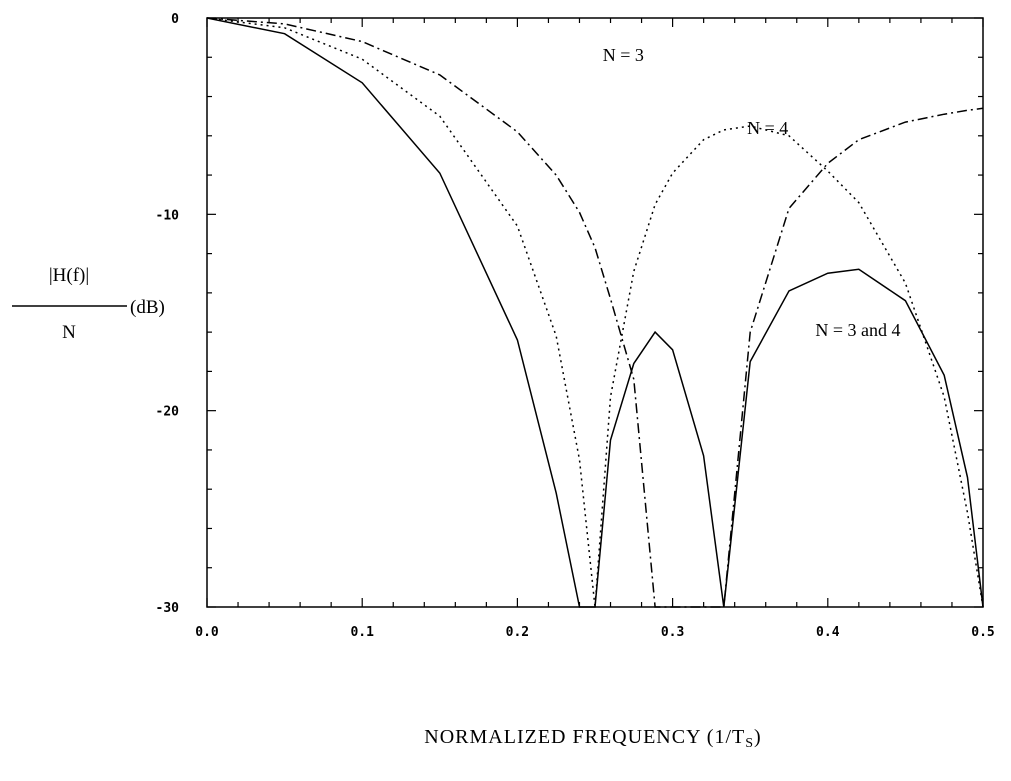  I want to click on x-axis-label-main: NORMALIZED FREQUENCY, so click(565, 737).